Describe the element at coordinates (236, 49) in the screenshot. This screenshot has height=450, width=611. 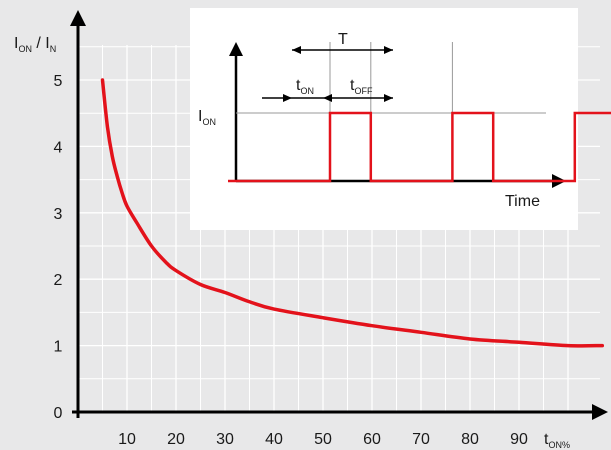
I see `inset-y-axis-arrow` at that location.